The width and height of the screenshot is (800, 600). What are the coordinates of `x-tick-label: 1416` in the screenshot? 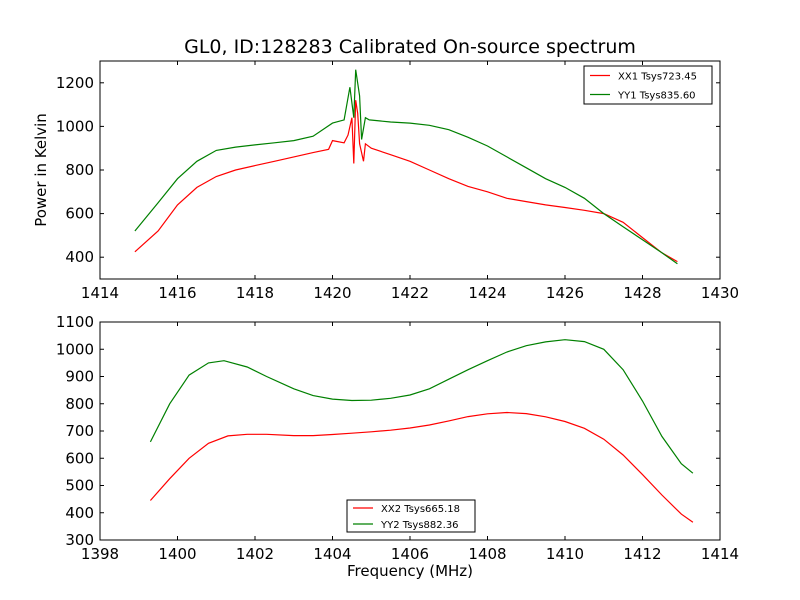 It's located at (177, 293).